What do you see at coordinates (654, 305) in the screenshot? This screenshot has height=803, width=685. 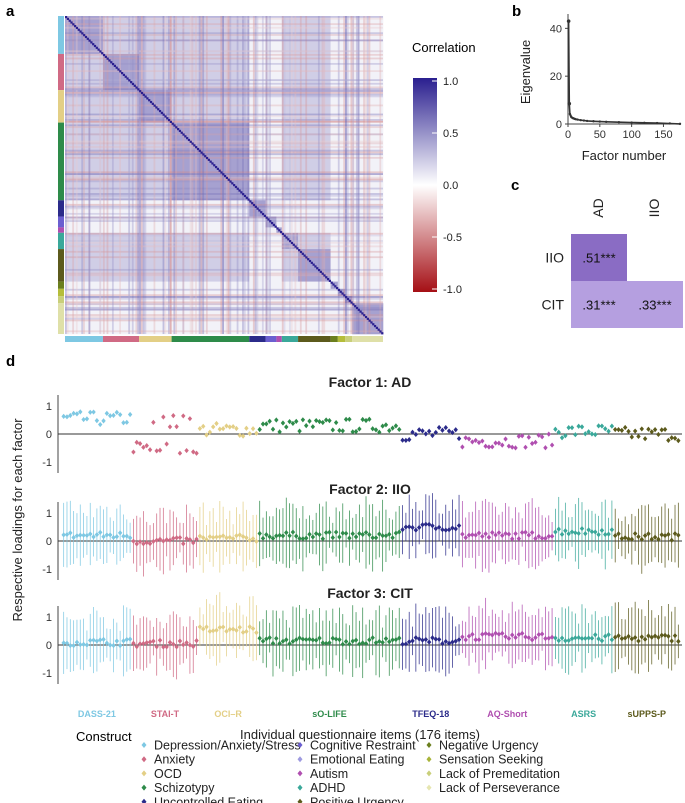 I see `table-cell-value: .33***` at bounding box center [654, 305].